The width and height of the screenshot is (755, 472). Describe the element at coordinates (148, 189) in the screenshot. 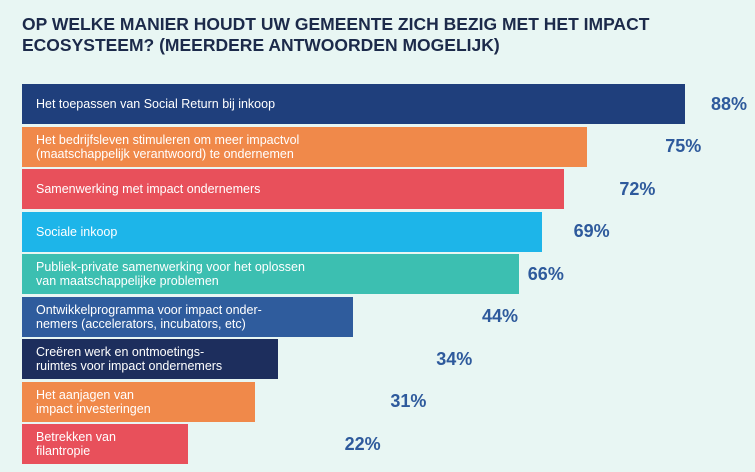

I see `bar-label: Samenwerking met impact ondernemers` at that location.